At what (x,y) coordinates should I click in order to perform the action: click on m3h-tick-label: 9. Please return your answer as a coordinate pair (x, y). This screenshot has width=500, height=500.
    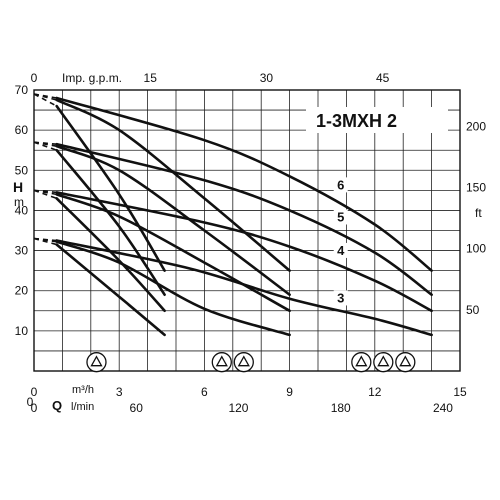
    Looking at the image, I should click on (289, 392).